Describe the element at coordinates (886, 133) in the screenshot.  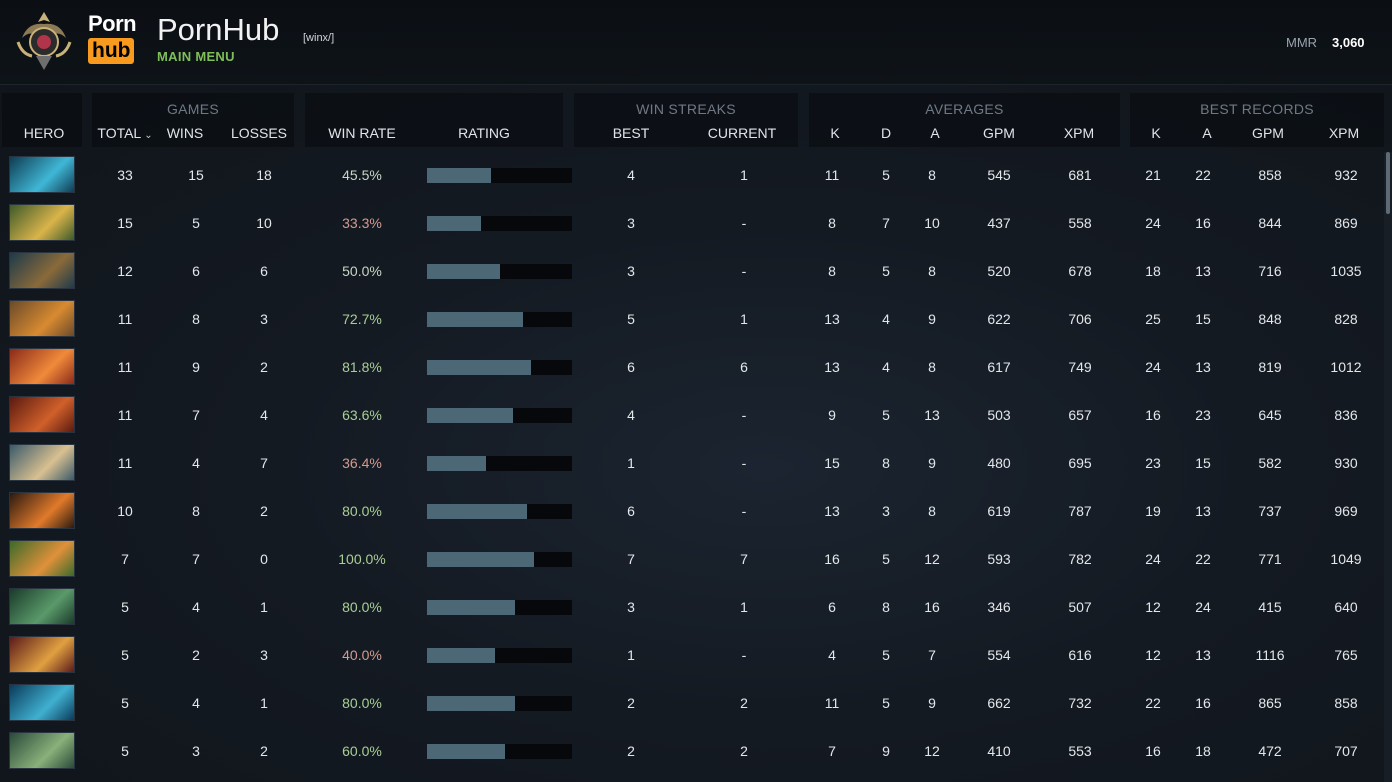
I see `column-header-avg-deaths: D` at that location.